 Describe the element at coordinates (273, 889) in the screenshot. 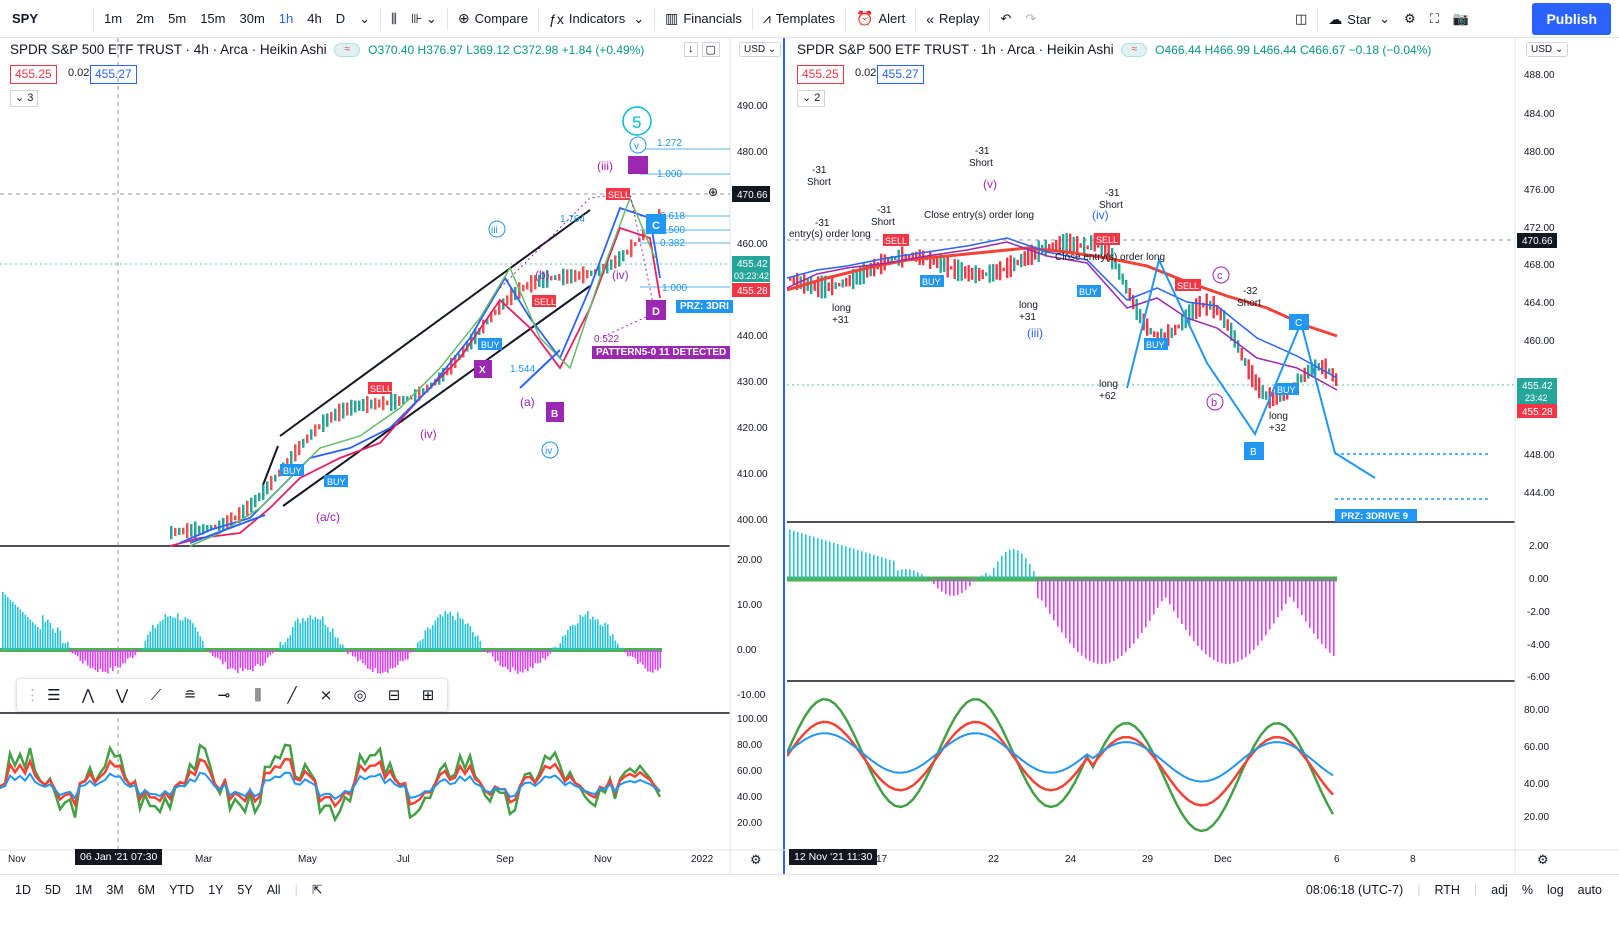

I see `range-all: All` at that location.